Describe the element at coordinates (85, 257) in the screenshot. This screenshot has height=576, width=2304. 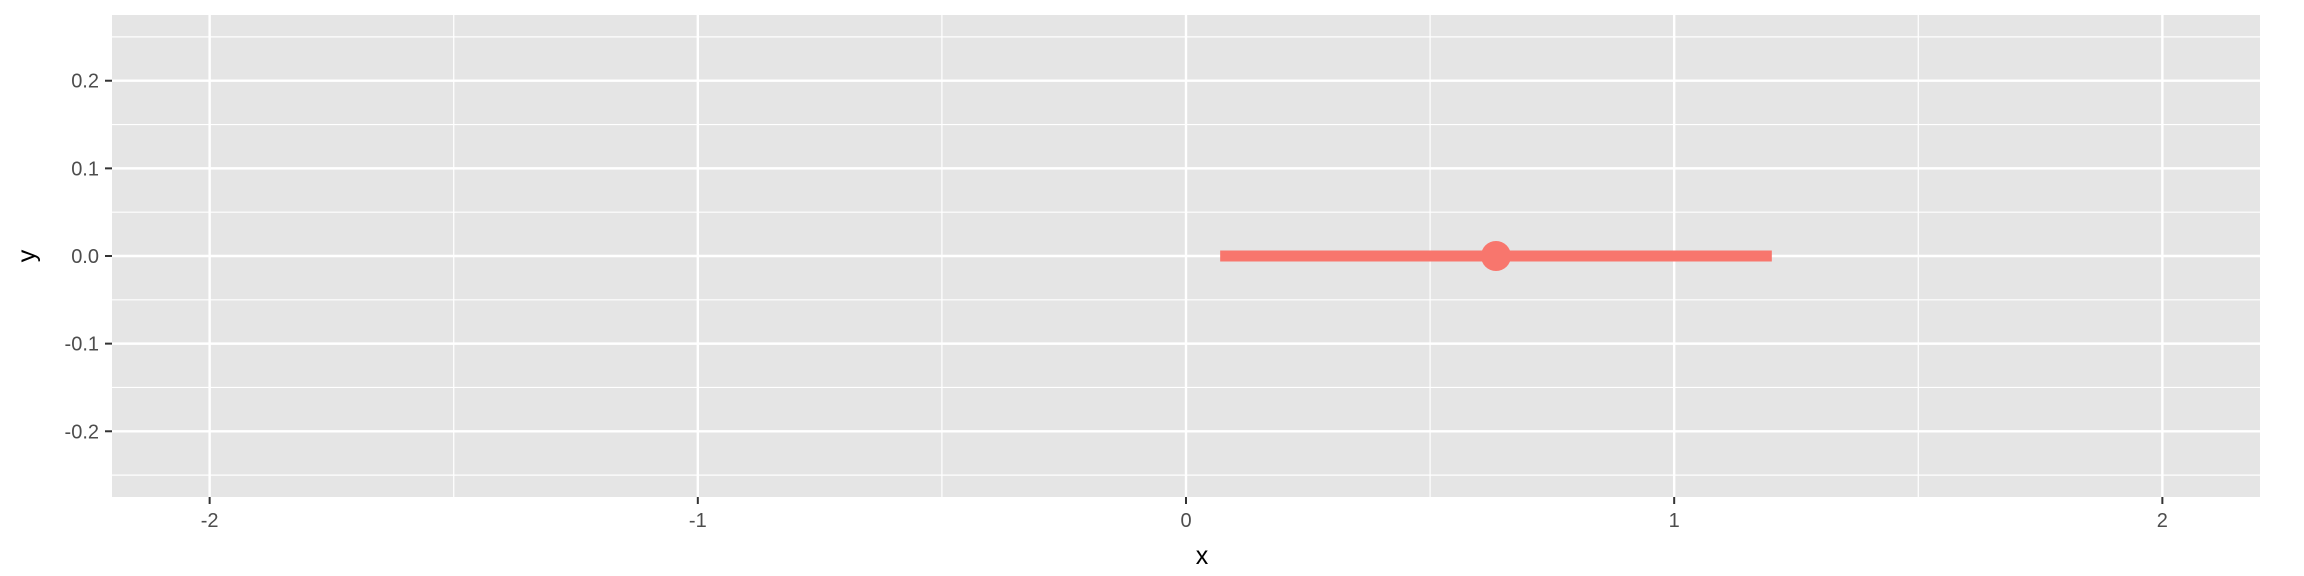
I see `y-tick-label: 0.0` at that location.